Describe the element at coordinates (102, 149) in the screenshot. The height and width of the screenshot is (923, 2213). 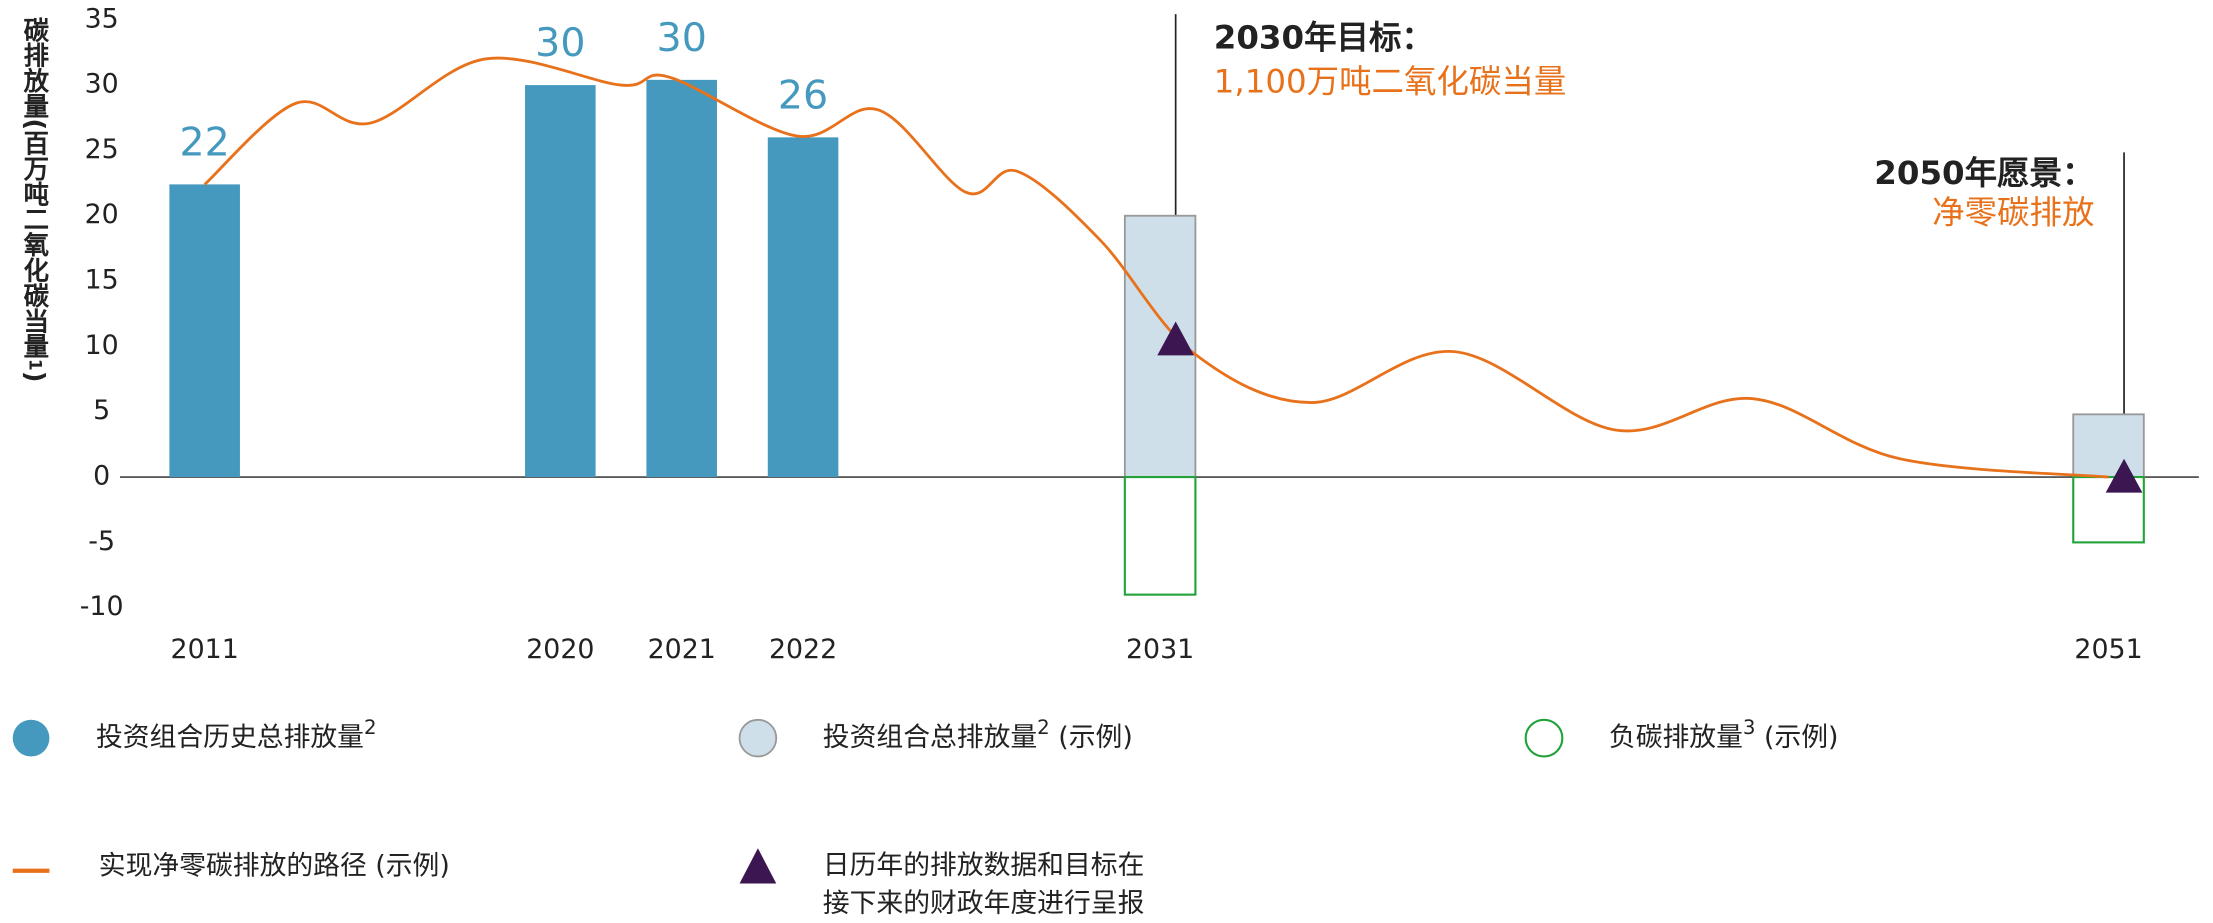
I see `y-tick-label: 25` at that location.